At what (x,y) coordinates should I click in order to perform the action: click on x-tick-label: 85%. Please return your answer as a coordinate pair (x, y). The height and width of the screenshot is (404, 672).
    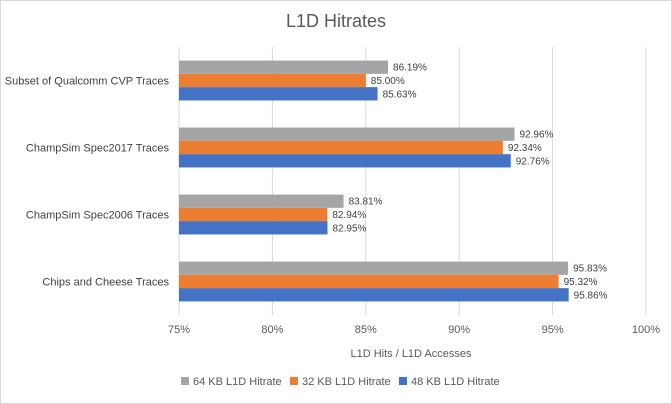
    Looking at the image, I should click on (366, 330).